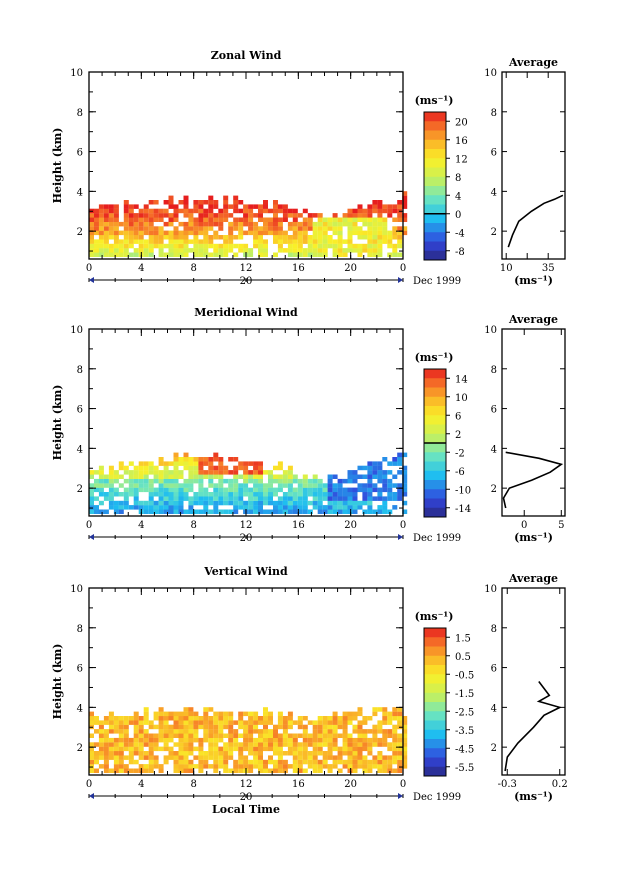 Image resolution: width=620 pixels, height=873 pixels. I want to click on x-axis-label: Local Time, so click(246, 809).